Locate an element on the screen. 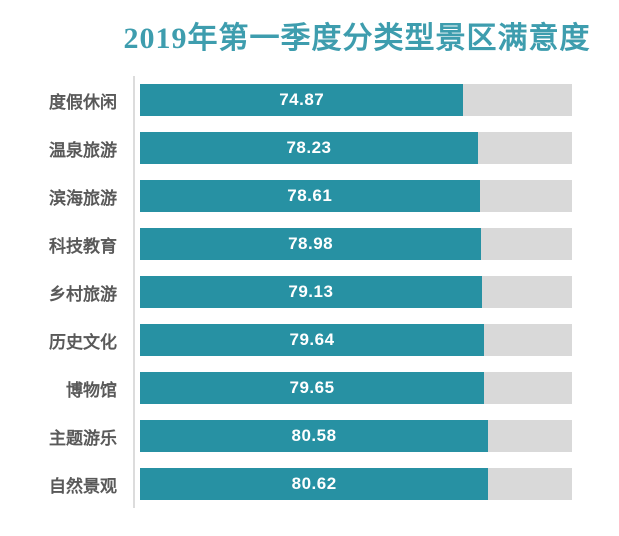 This screenshot has height=536, width=619. bar-value: 80.62 is located at coordinates (314, 483).